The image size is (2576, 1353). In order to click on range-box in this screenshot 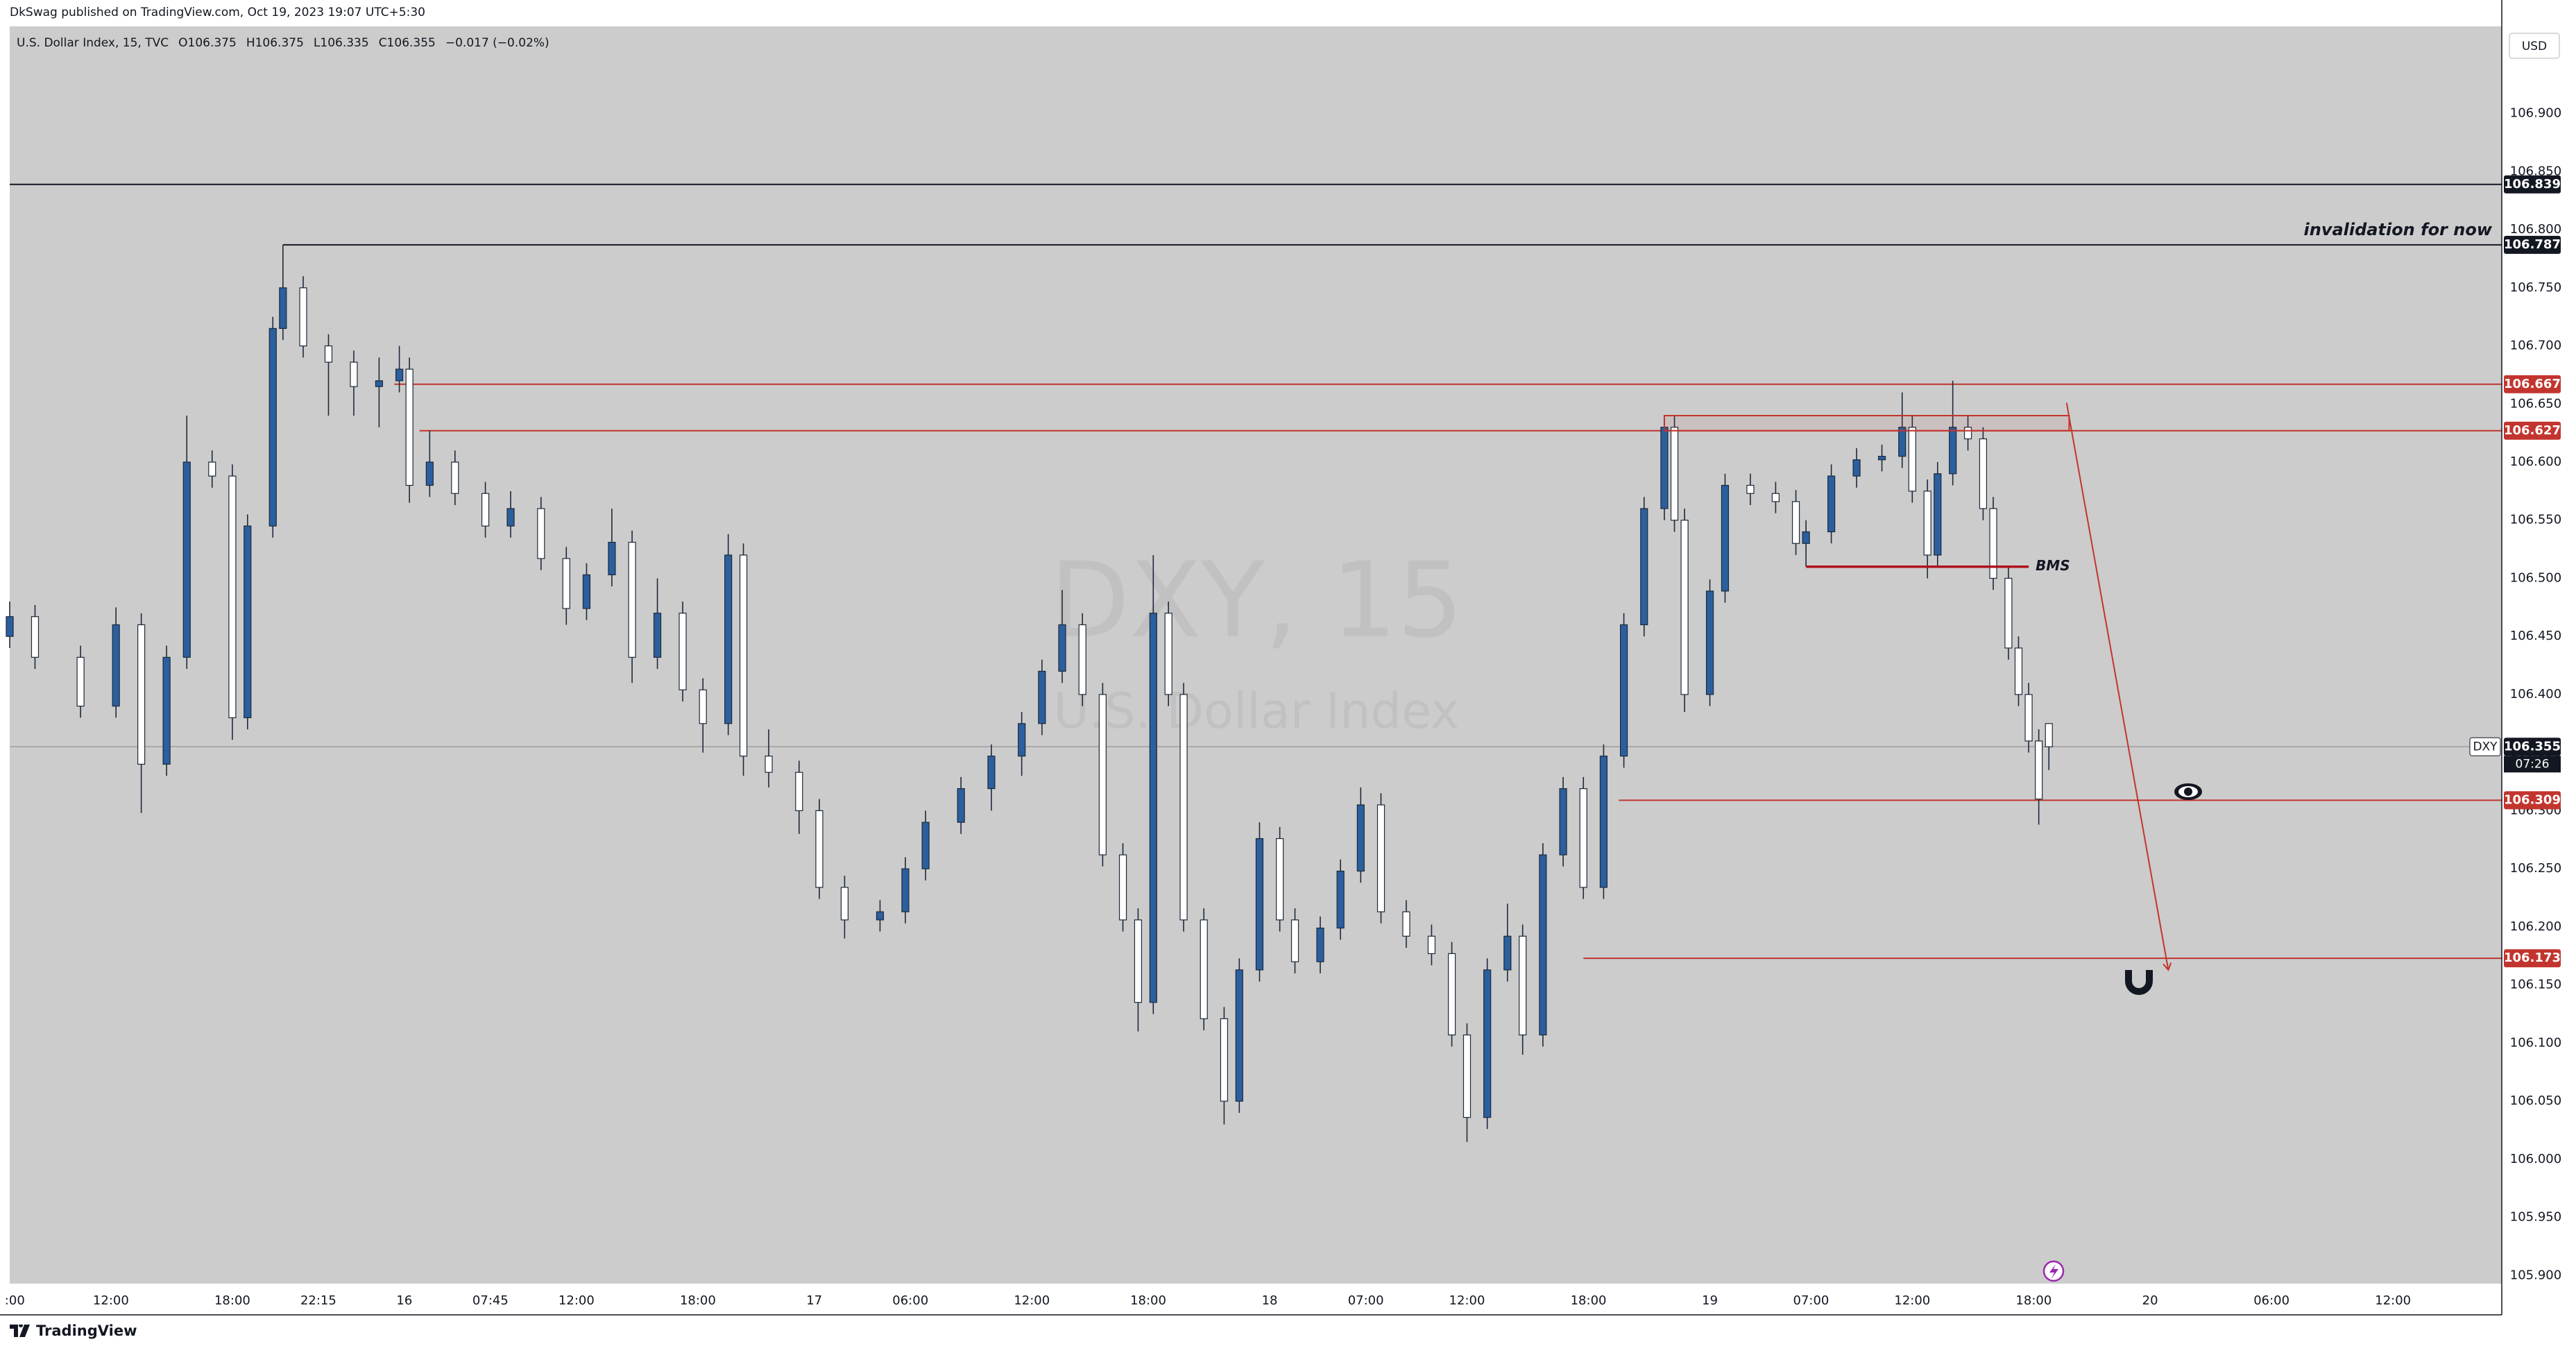, I will do `click(1866, 424)`.